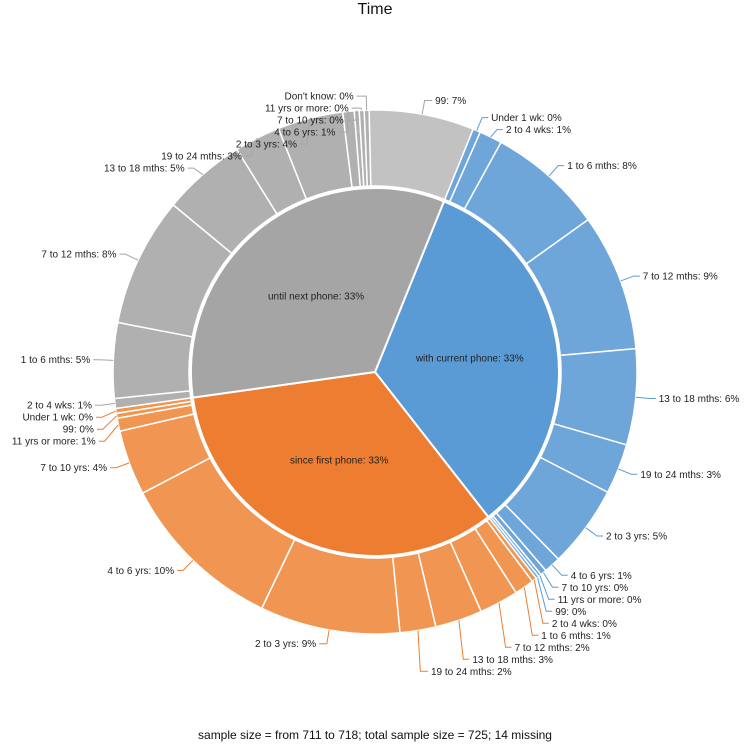 This screenshot has width=750, height=750. Describe the element at coordinates (285, 644) in the screenshot. I see `outer-slice-label: 2 to 3 yrs: 9%` at that location.